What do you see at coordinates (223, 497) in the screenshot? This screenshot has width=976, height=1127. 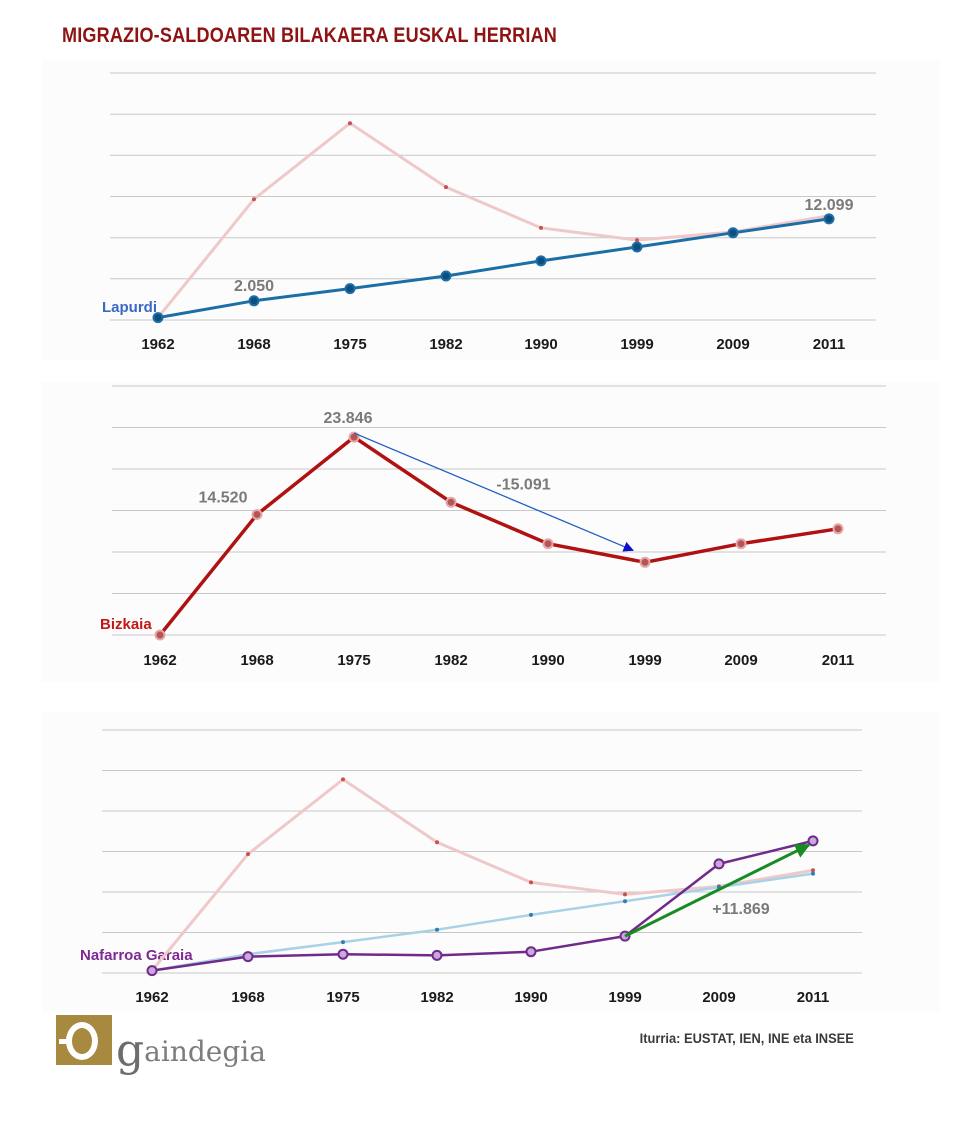 I see `chart2-data-label: 14.520` at bounding box center [223, 497].